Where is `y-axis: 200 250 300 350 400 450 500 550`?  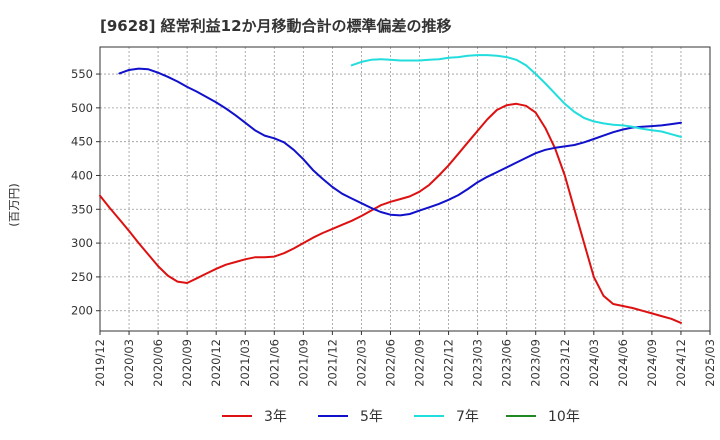 y-axis: 200 250 300 350 400 450 500 550 is located at coordinates (85, 192).